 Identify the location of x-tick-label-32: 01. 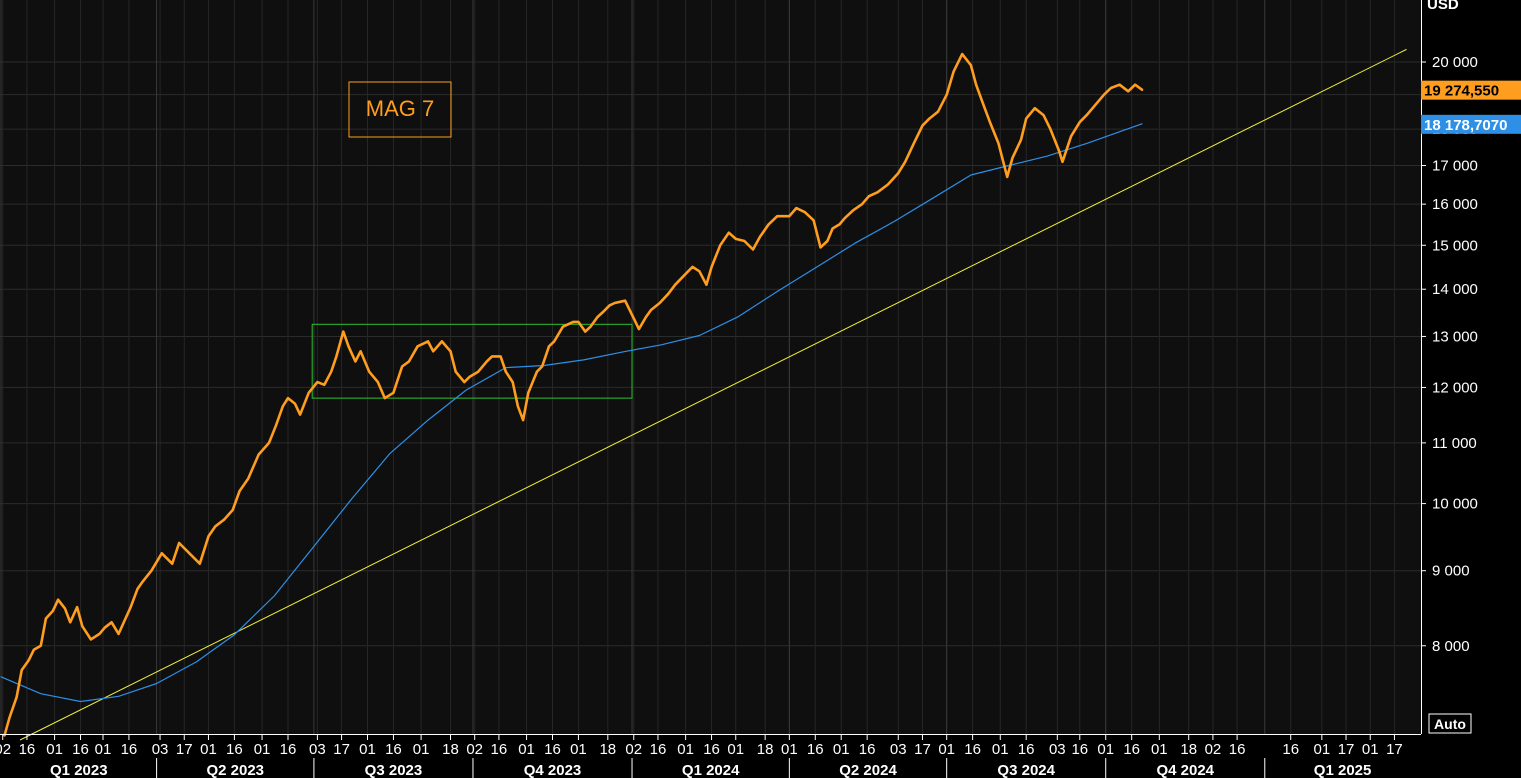
(841, 749).